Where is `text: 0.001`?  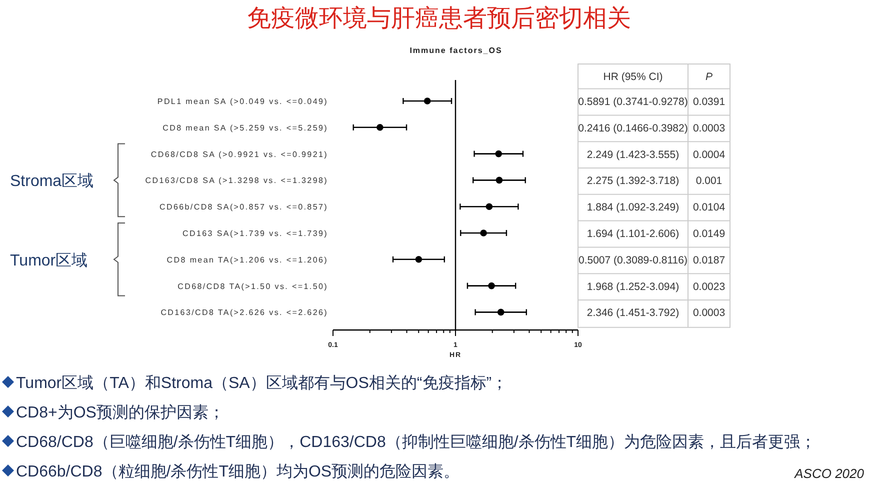 text: 0.001 is located at coordinates (709, 181).